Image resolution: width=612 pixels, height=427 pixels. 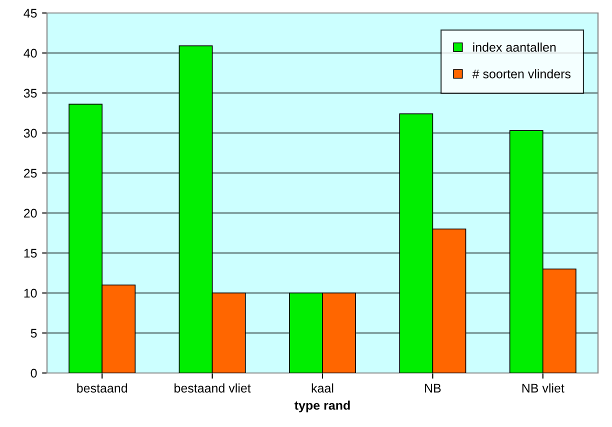 I want to click on legend-label: # soorten vlinders, so click(x=521, y=73).